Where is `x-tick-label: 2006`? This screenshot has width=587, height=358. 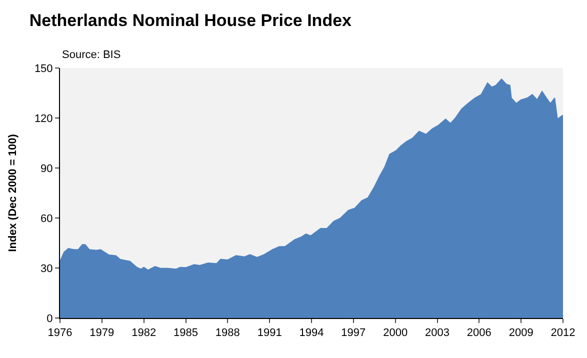 x-tick-label: 2006 is located at coordinates (479, 333).